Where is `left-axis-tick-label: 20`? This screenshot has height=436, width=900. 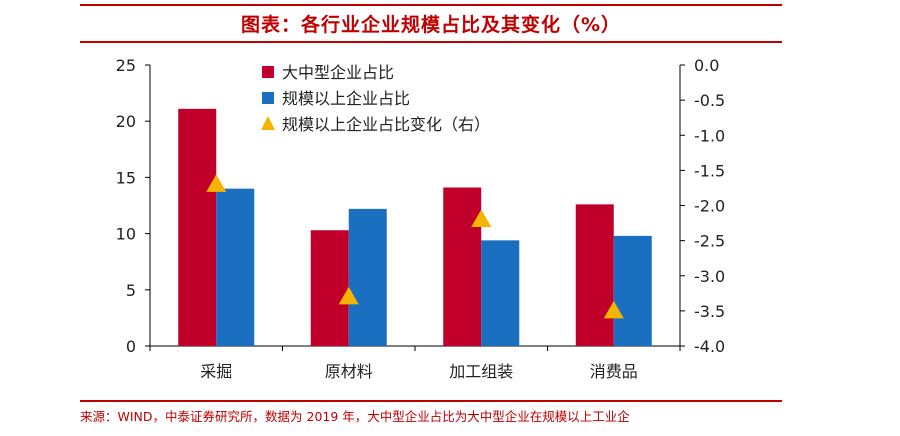
left-axis-tick-label: 20 is located at coordinates (126, 121).